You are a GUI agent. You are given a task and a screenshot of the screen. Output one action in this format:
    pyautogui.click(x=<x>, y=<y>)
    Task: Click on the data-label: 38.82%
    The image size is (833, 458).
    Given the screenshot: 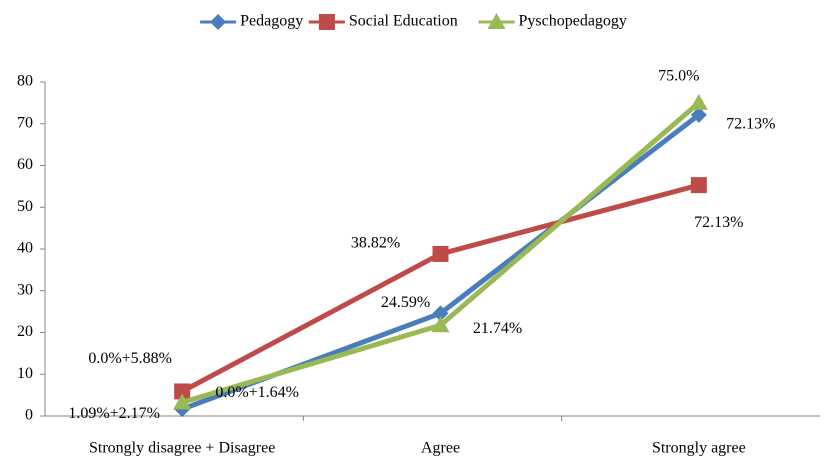 What is the action you would take?
    pyautogui.click(x=375, y=243)
    